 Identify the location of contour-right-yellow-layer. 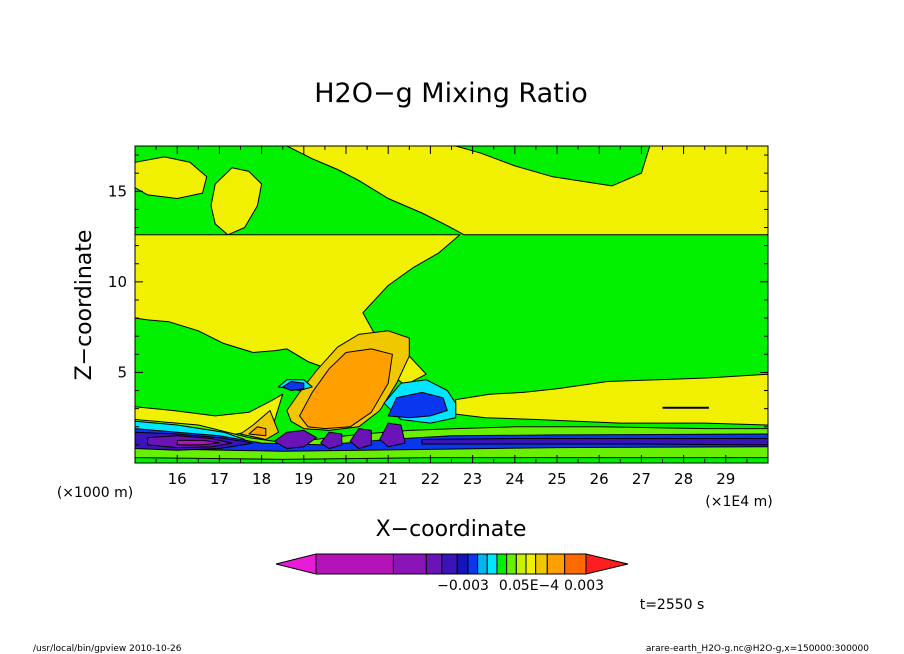
(611, 399).